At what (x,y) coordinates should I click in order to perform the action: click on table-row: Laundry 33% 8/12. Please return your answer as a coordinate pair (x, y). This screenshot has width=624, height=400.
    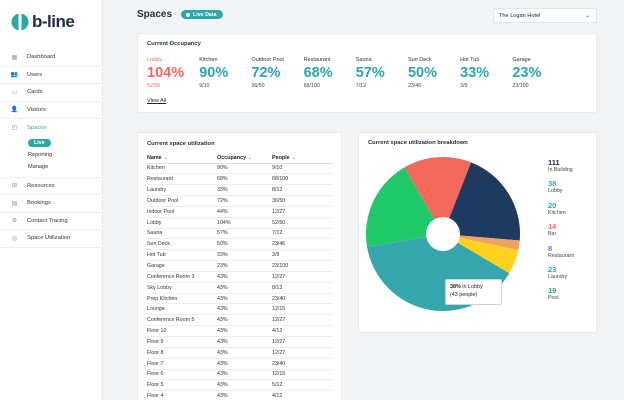
    Looking at the image, I should click on (240, 190).